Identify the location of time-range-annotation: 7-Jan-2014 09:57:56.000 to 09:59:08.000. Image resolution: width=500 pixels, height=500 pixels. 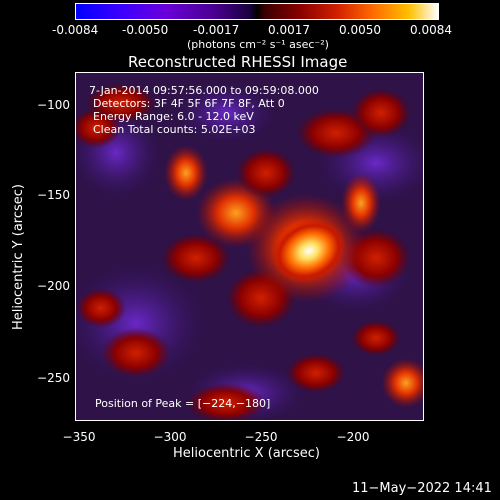
(204, 90).